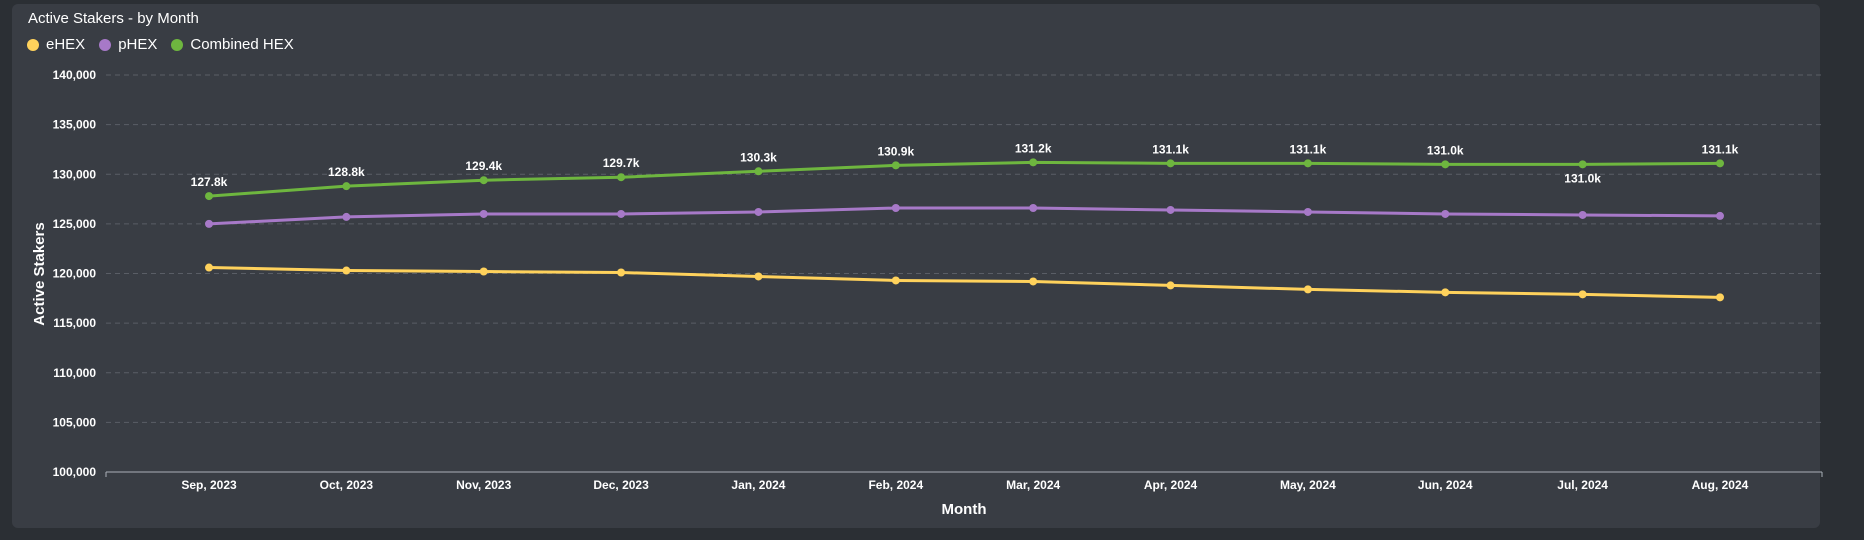 This screenshot has height=540, width=1864. Describe the element at coordinates (105, 44) in the screenshot. I see `legend-dot-phex` at that location.